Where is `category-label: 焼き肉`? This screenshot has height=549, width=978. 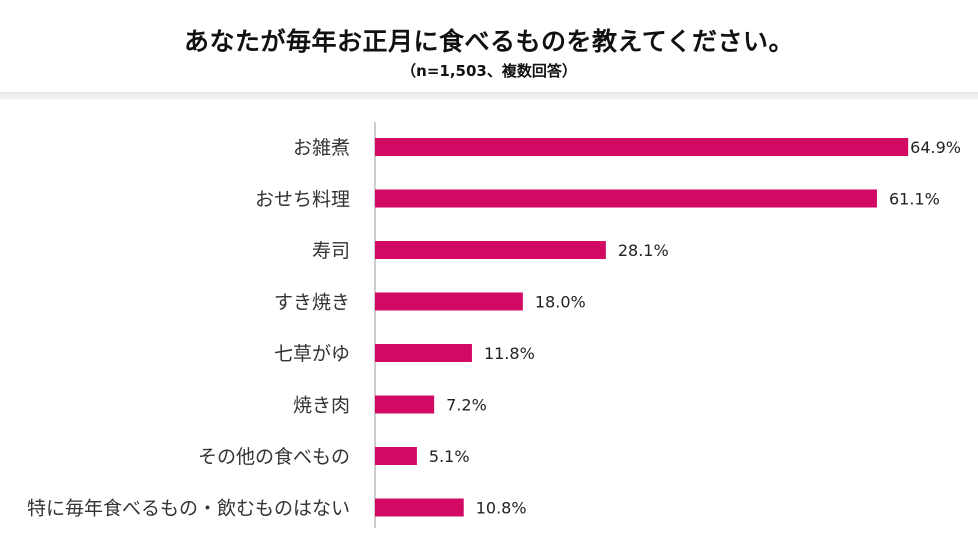 category-label: 焼き肉 is located at coordinates (321, 406).